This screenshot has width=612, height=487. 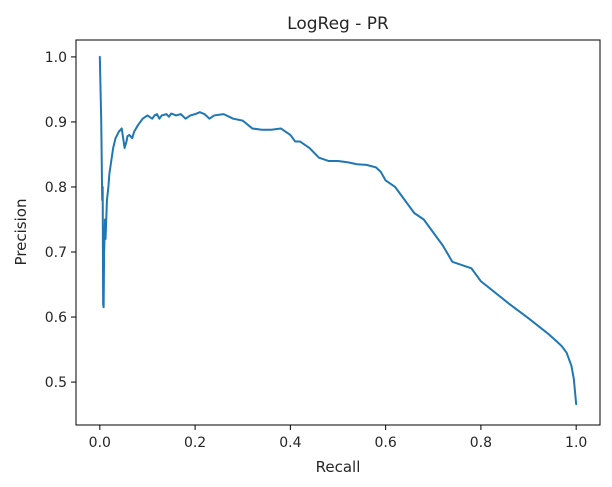 What do you see at coordinates (338, 438) in the screenshot?
I see `x-axis-ticks: 0.0 0.2 0.4 0.6 0.8 1.0` at bounding box center [338, 438].